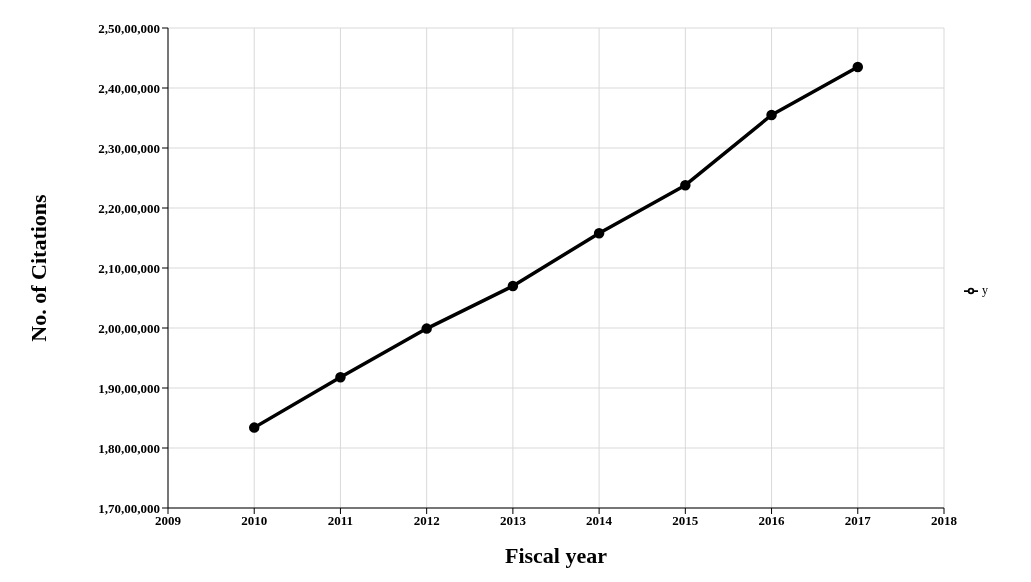 This screenshot has width=1031, height=582. Describe the element at coordinates (254, 521) in the screenshot. I see `x-tick-label: 2010` at that location.